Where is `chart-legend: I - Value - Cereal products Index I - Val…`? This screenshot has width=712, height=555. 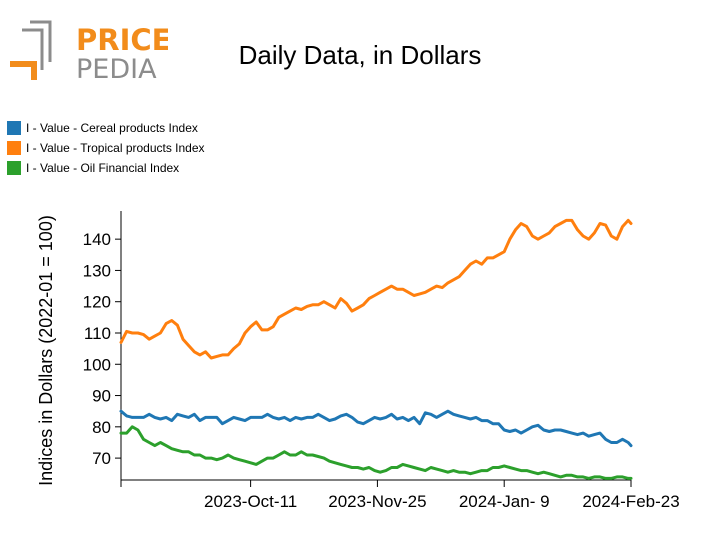
chart-legend: I - Value - Cereal products Index I - Val… is located at coordinates (106, 148).